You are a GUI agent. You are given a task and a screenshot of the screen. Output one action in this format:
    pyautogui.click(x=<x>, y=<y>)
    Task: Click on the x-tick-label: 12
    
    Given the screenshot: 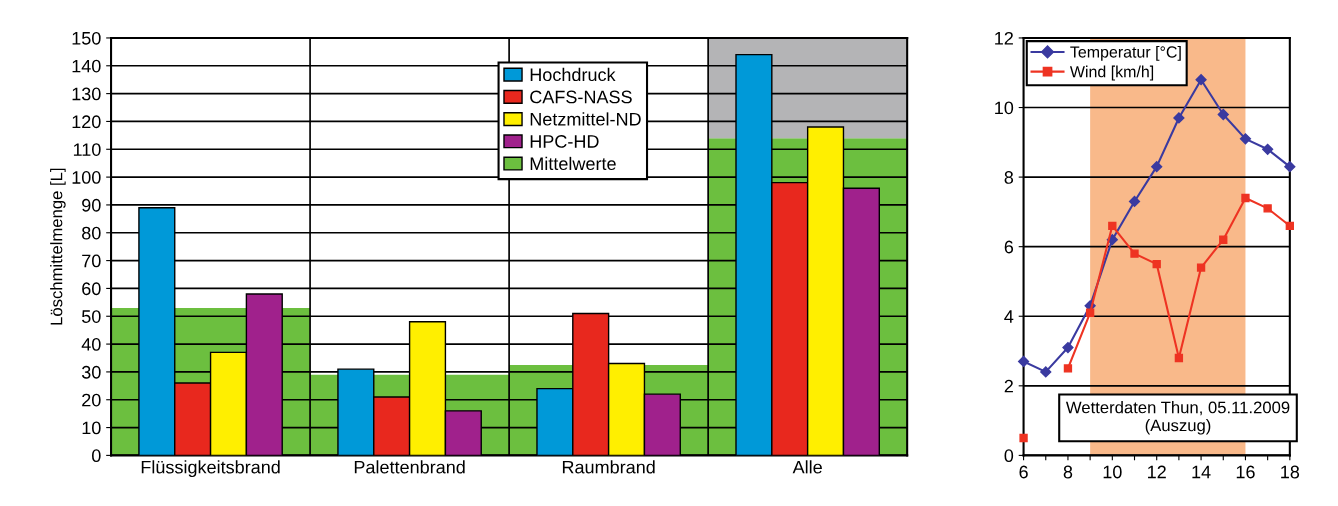 What is the action you would take?
    pyautogui.click(x=1157, y=472)
    